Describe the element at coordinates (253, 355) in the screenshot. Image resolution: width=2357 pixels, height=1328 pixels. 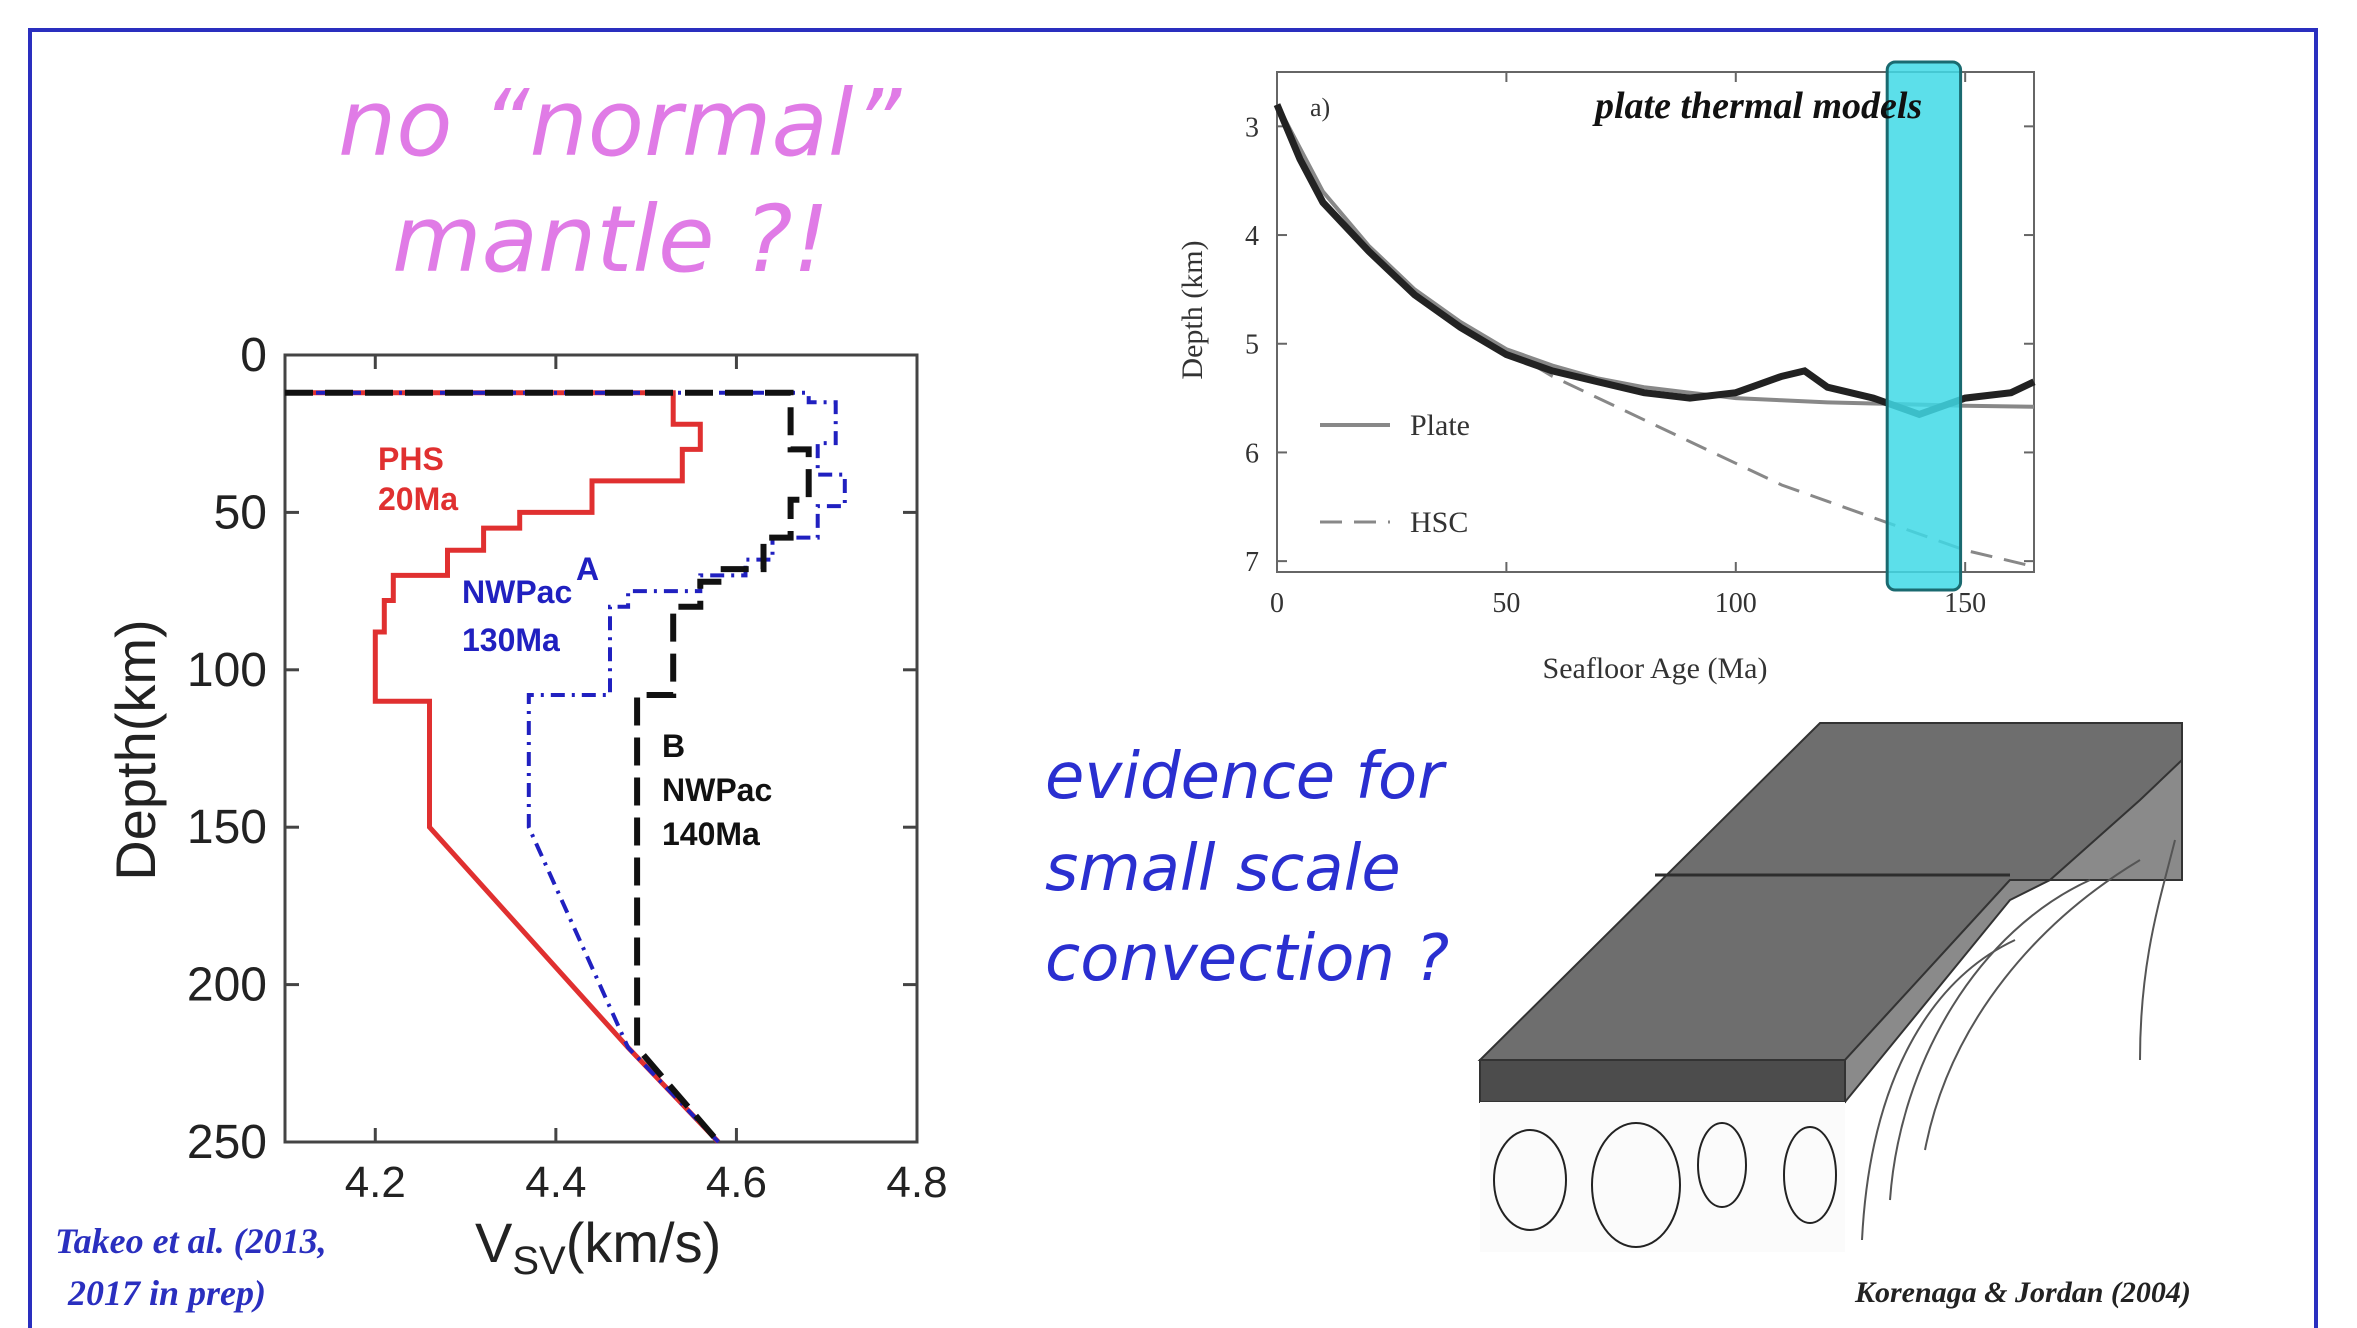
I see `chart1-ytick-label: 0` at that location.